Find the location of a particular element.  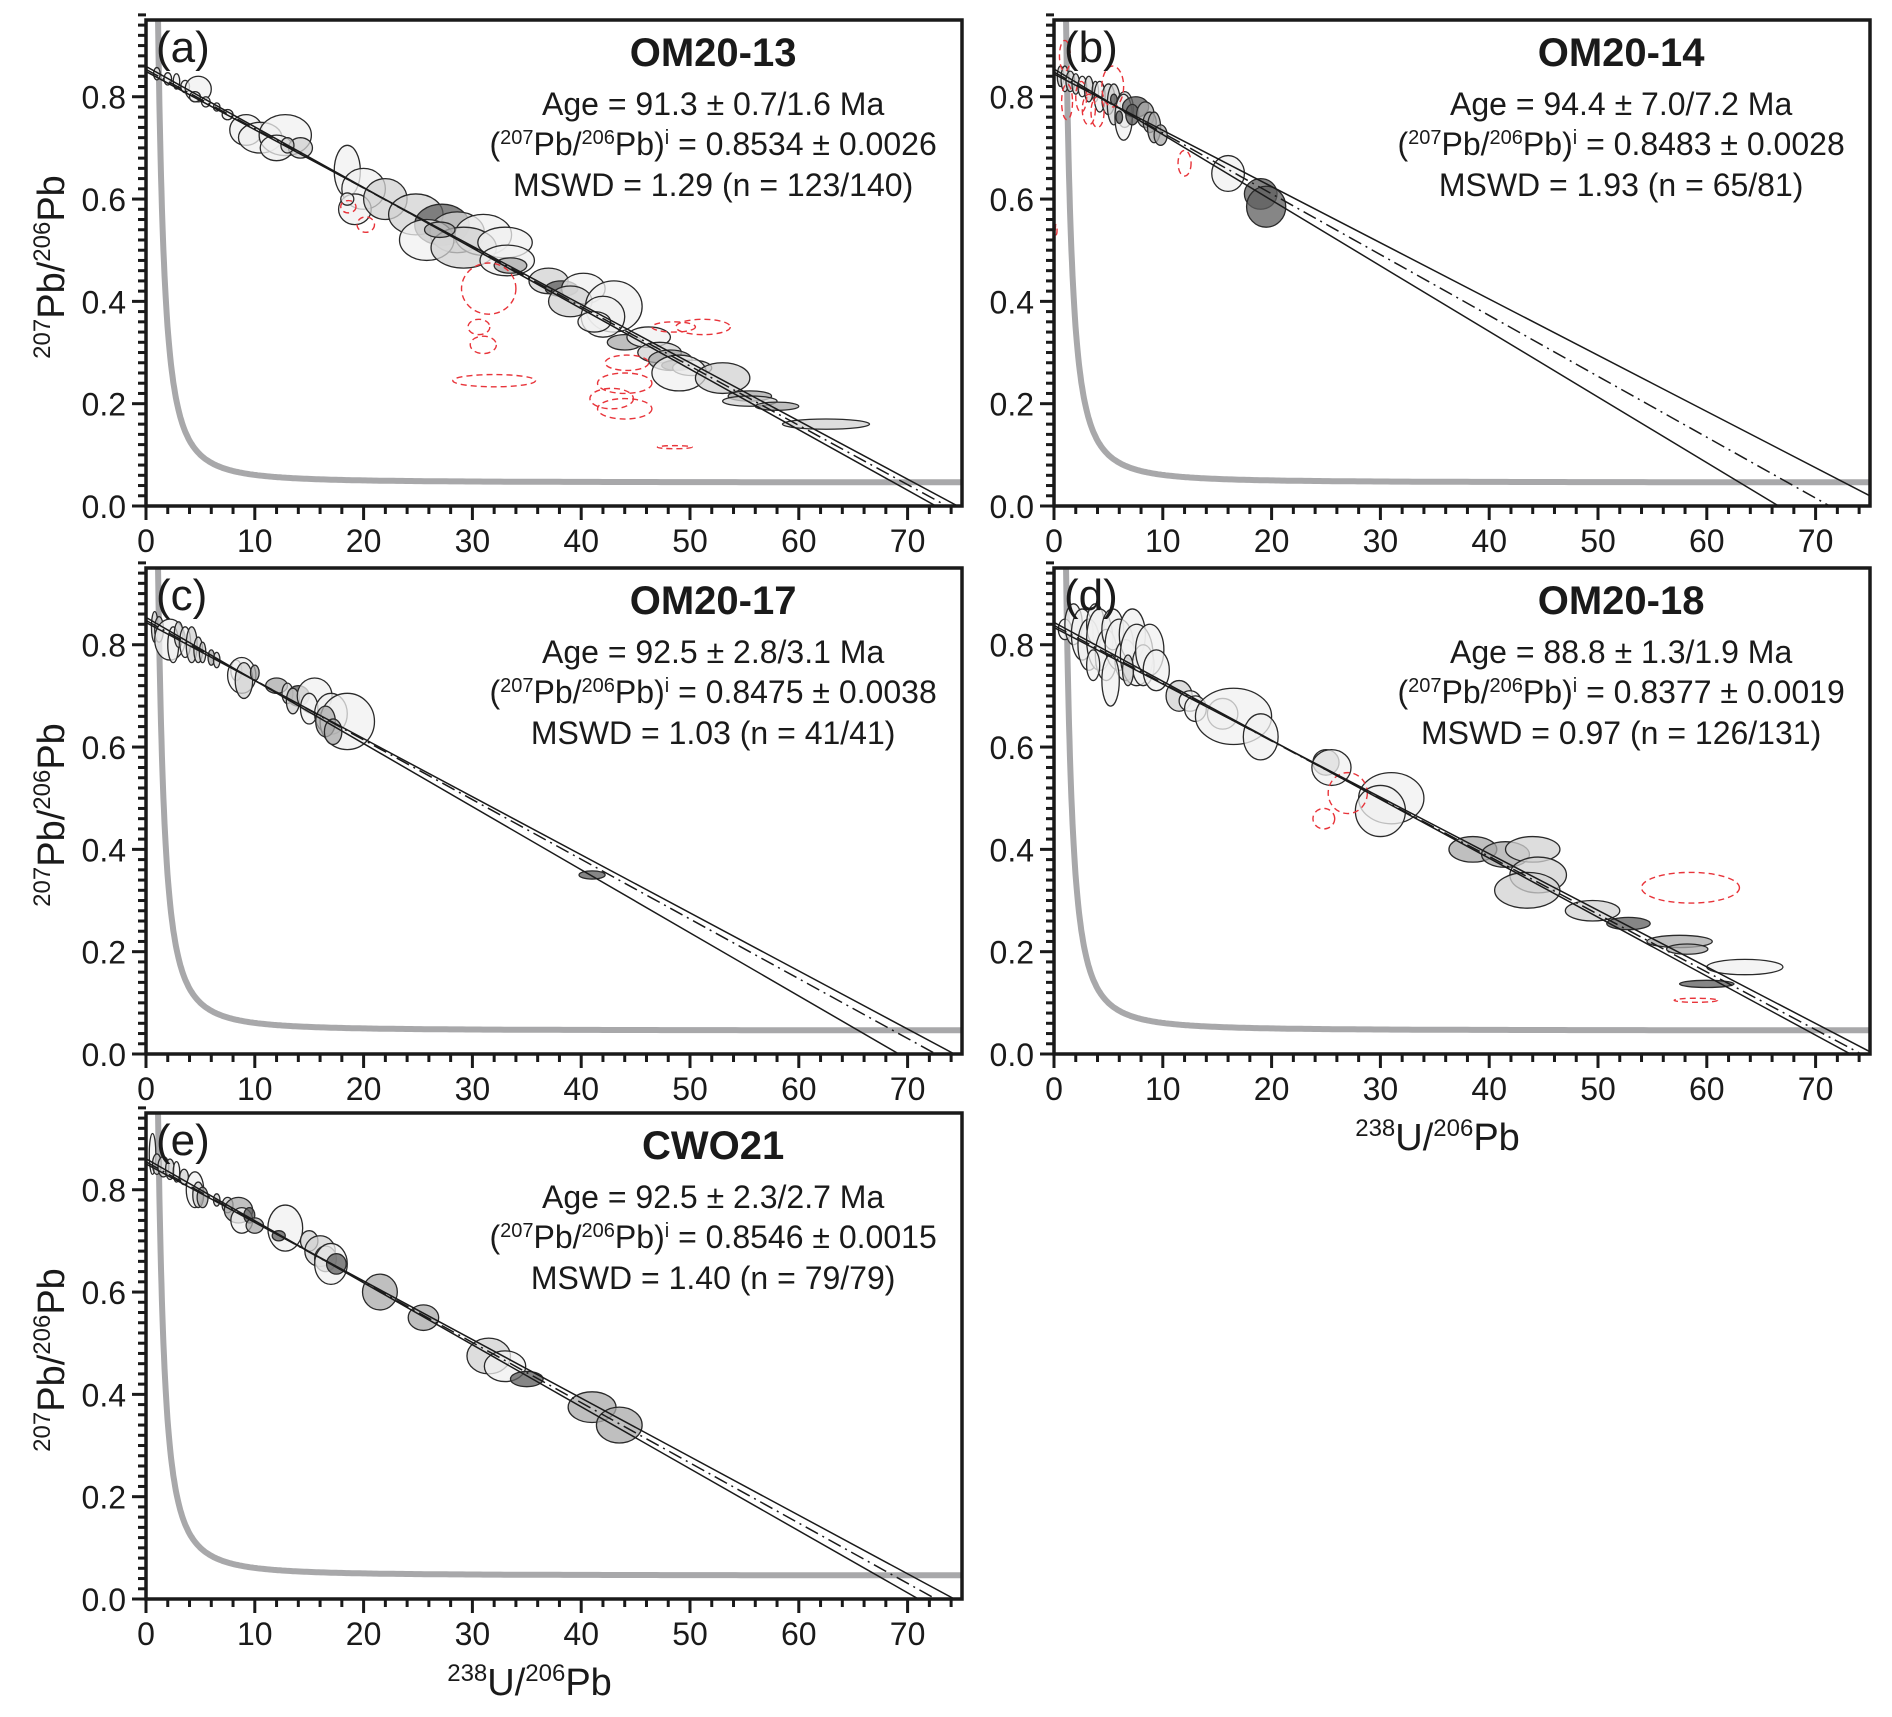

x-tick-label: 50 is located at coordinates (690, 1634).